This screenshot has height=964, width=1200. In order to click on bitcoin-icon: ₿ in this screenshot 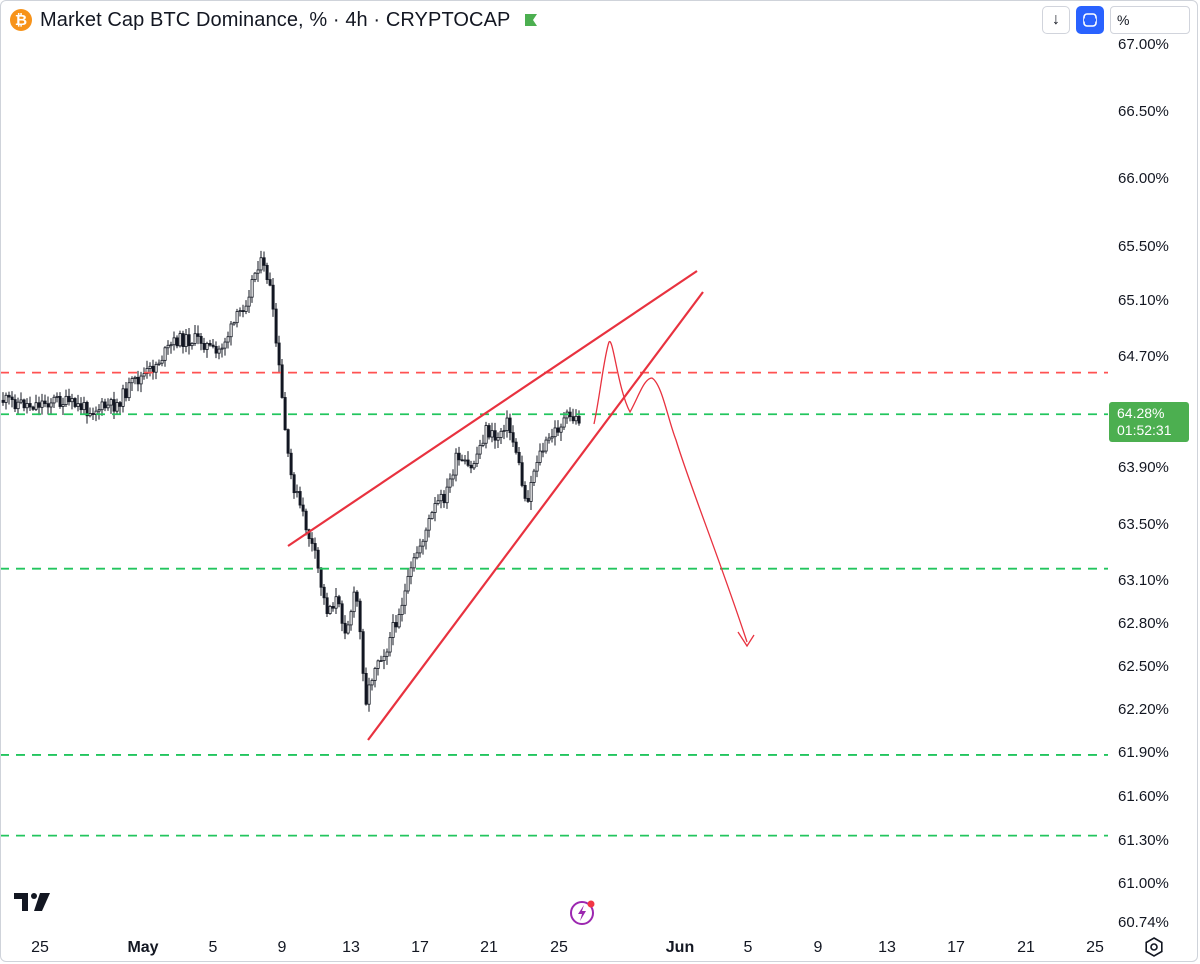, I will do `click(21, 20)`.